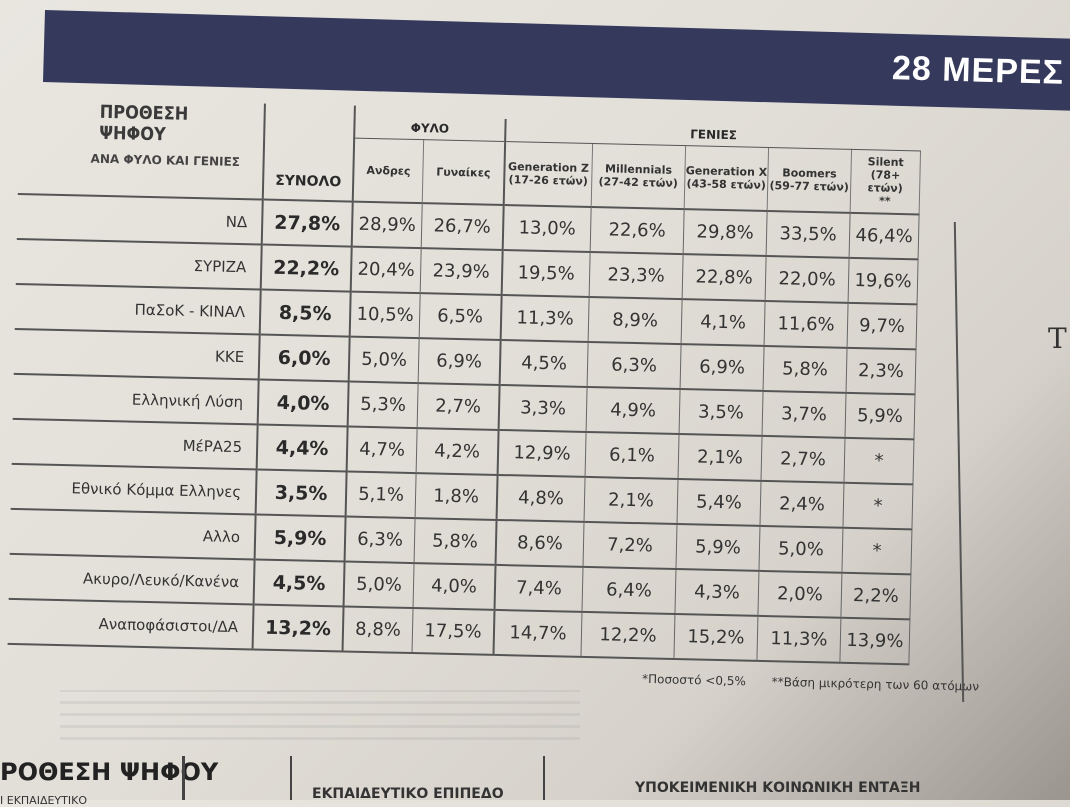  Describe the element at coordinates (457, 451) in the screenshot. I see `women-value-cell: 4,2%` at that location.